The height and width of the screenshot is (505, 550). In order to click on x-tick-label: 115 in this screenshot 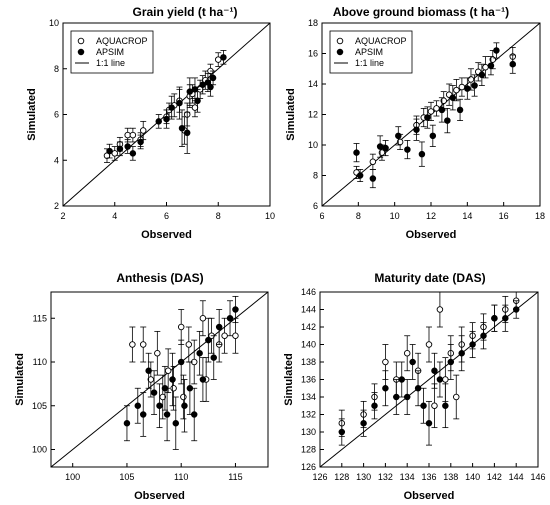, I will do `click(235, 477)`.